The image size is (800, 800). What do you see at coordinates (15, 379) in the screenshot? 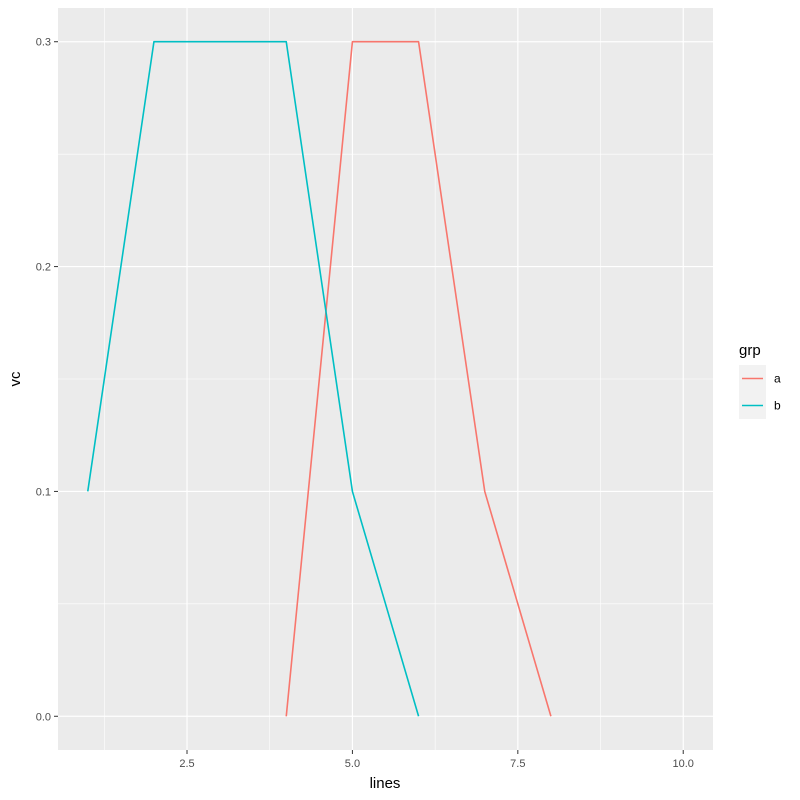
I see `y-axis-title: vc` at bounding box center [15, 379].